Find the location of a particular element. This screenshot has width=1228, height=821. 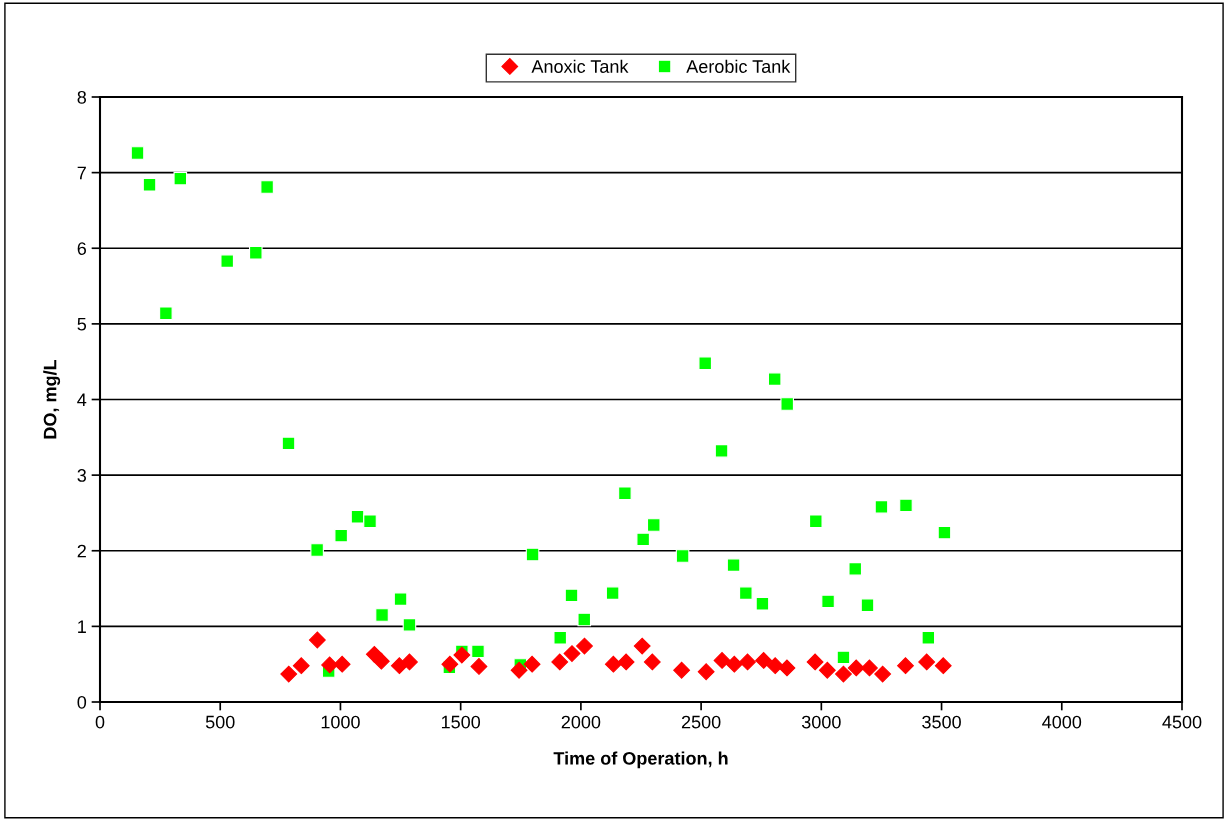

legend-label: Aerobic Tank is located at coordinates (738, 66).